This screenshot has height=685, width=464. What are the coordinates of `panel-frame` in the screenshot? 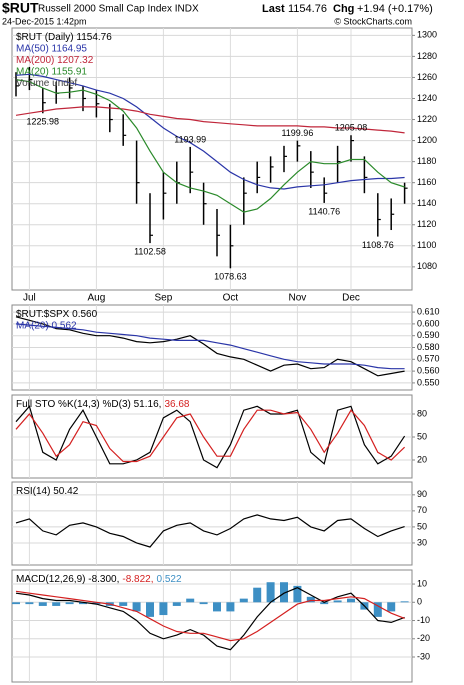 It's located at (212, 626).